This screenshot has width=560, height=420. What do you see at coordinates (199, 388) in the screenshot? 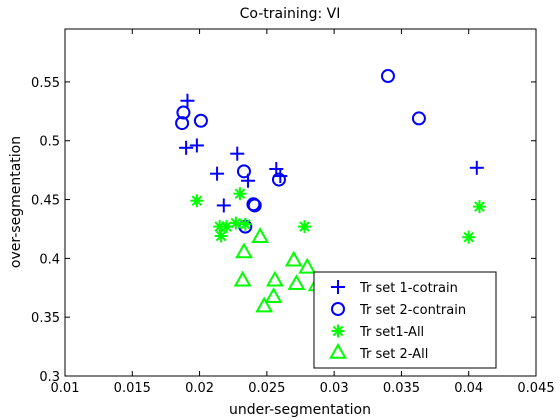
I see `x-tick-label: 0.02` at bounding box center [199, 388].